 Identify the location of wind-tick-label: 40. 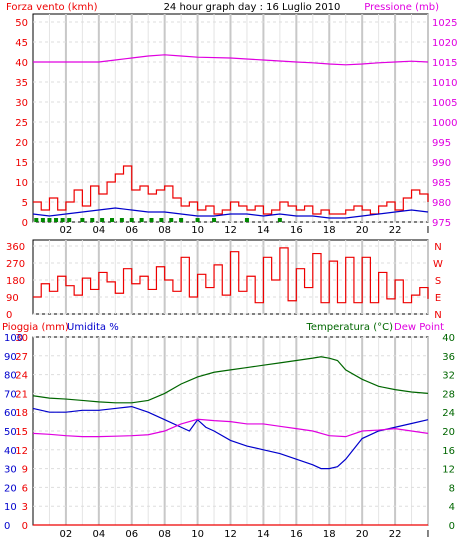
(21, 63).